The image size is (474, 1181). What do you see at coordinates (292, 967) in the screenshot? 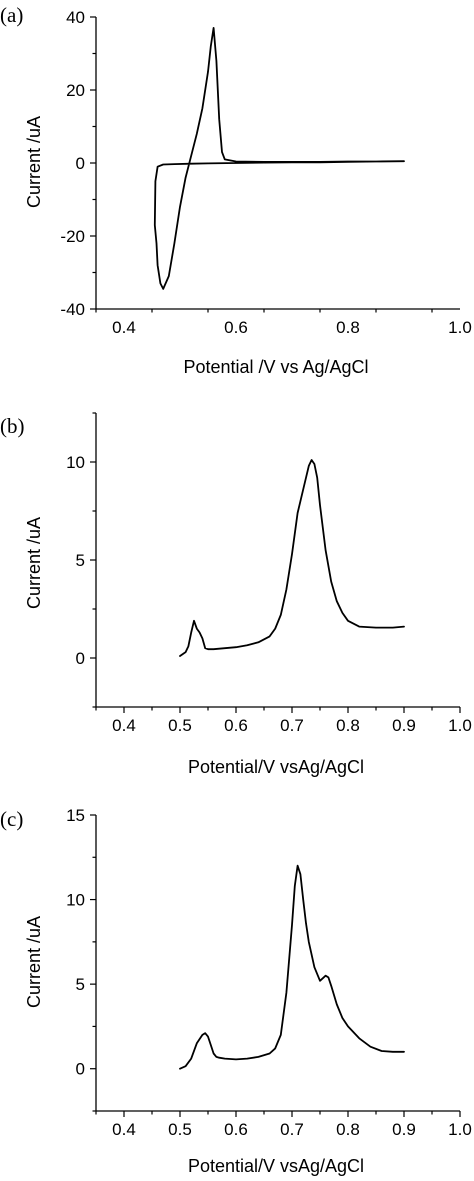
I see `panel-c-series-line` at bounding box center [292, 967].